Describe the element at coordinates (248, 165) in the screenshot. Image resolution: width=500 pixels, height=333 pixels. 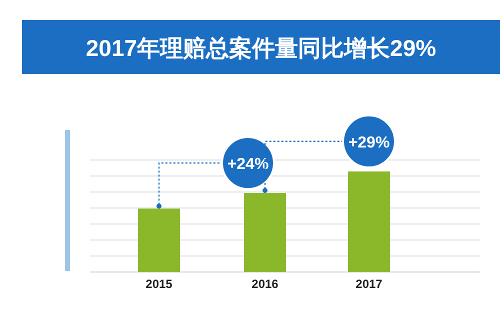
I see `annotation: +24%` at that location.